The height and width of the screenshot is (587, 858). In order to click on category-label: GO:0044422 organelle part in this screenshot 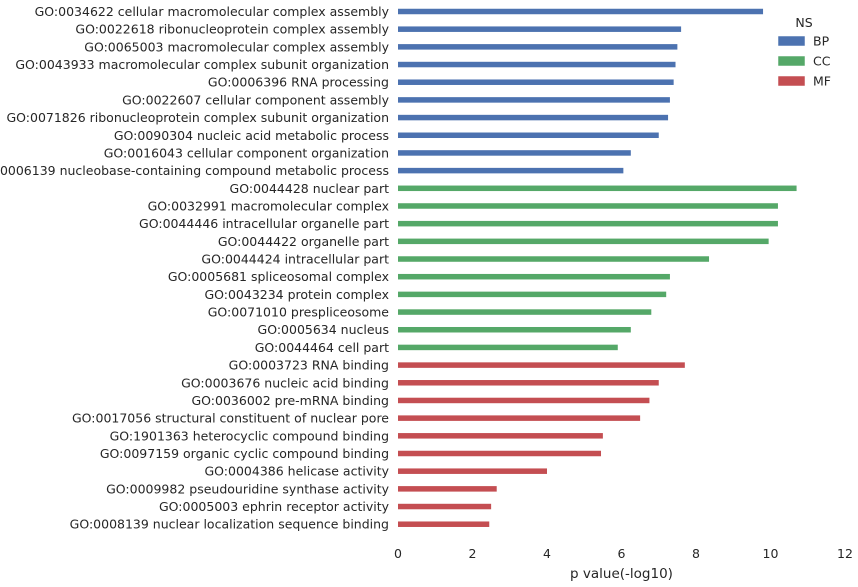, I will do `click(303, 241)`.